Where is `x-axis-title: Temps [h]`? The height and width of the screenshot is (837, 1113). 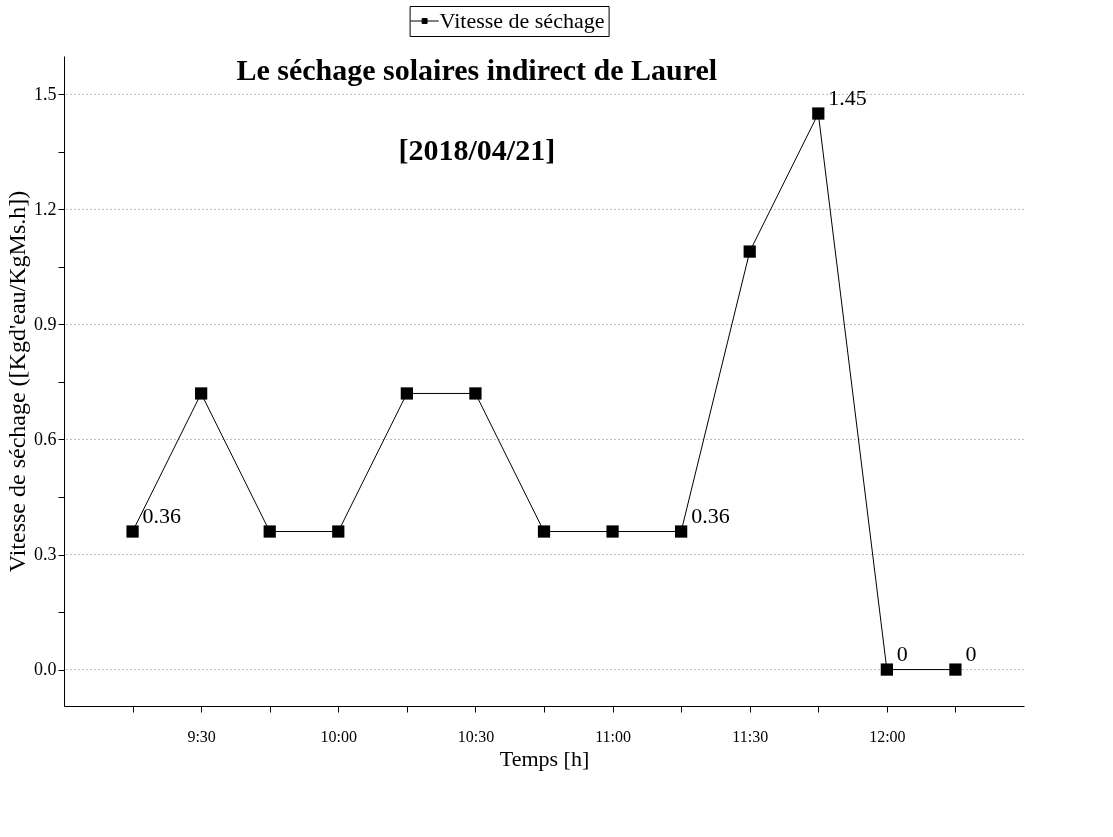
x-axis-title: Temps [h] is located at coordinates (544, 758).